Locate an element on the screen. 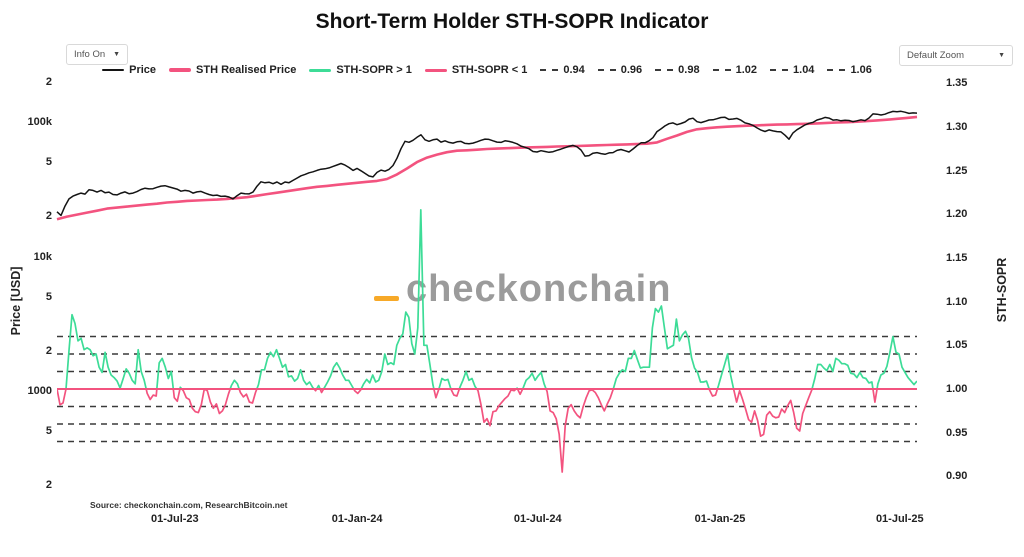  legend-label: STH-SOPR < 1 is located at coordinates (489, 70).